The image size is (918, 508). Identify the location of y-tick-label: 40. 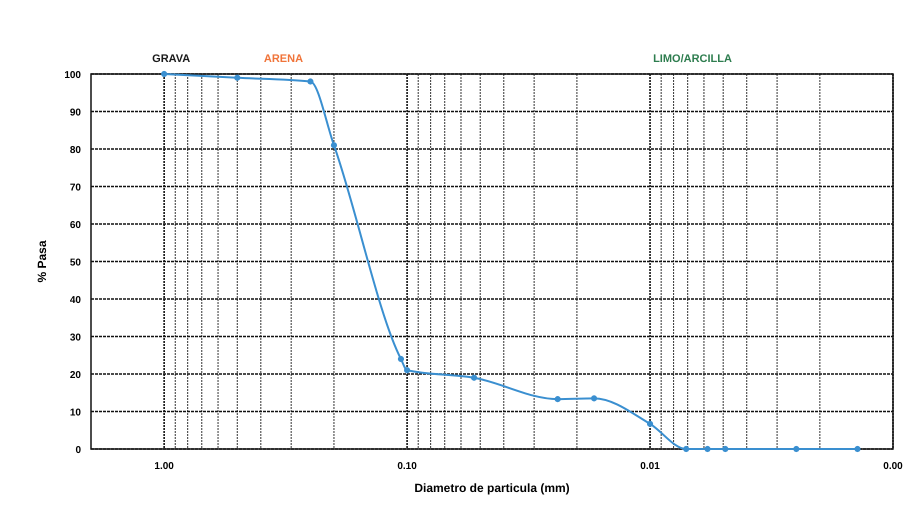
(76, 300).